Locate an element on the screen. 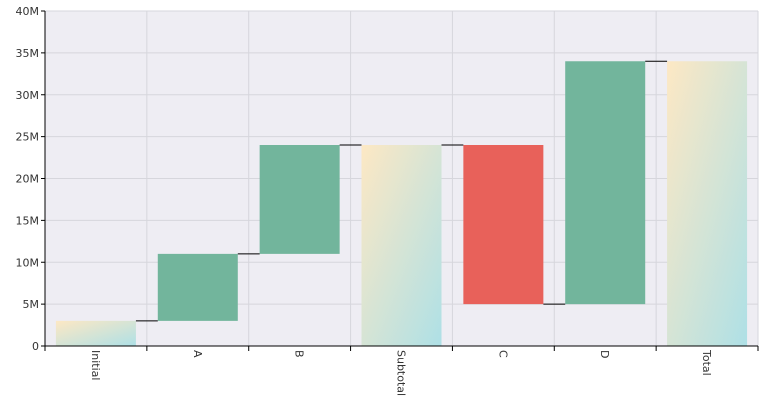 This screenshot has height=404, width=777. y-tick-label: 25M is located at coordinates (28, 137).